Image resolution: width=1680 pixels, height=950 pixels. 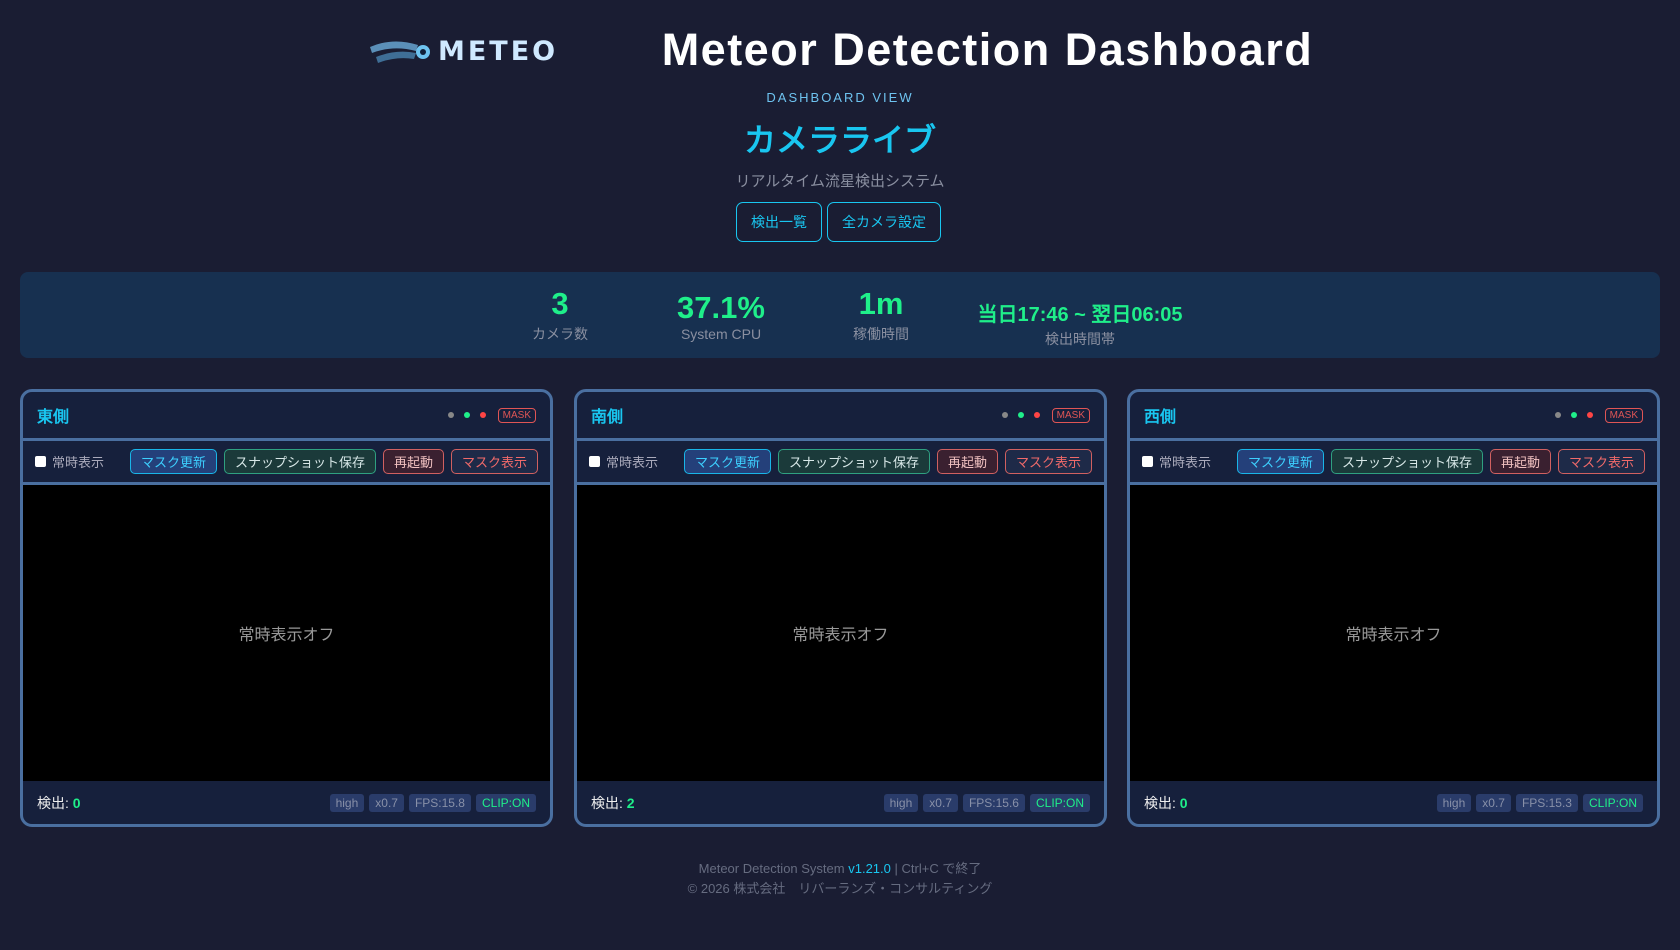 I want to click on stat-cpu: 37.1% System CPU, so click(x=721, y=316).